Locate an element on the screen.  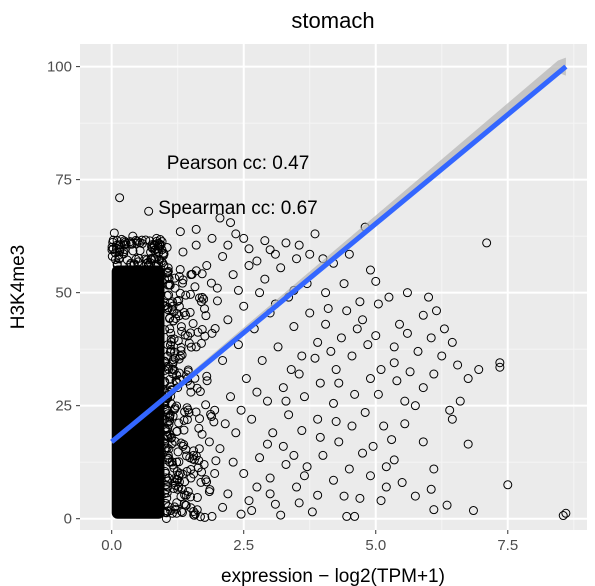
y-axis: 0 25 50 75 100 is located at coordinates (63, 293).